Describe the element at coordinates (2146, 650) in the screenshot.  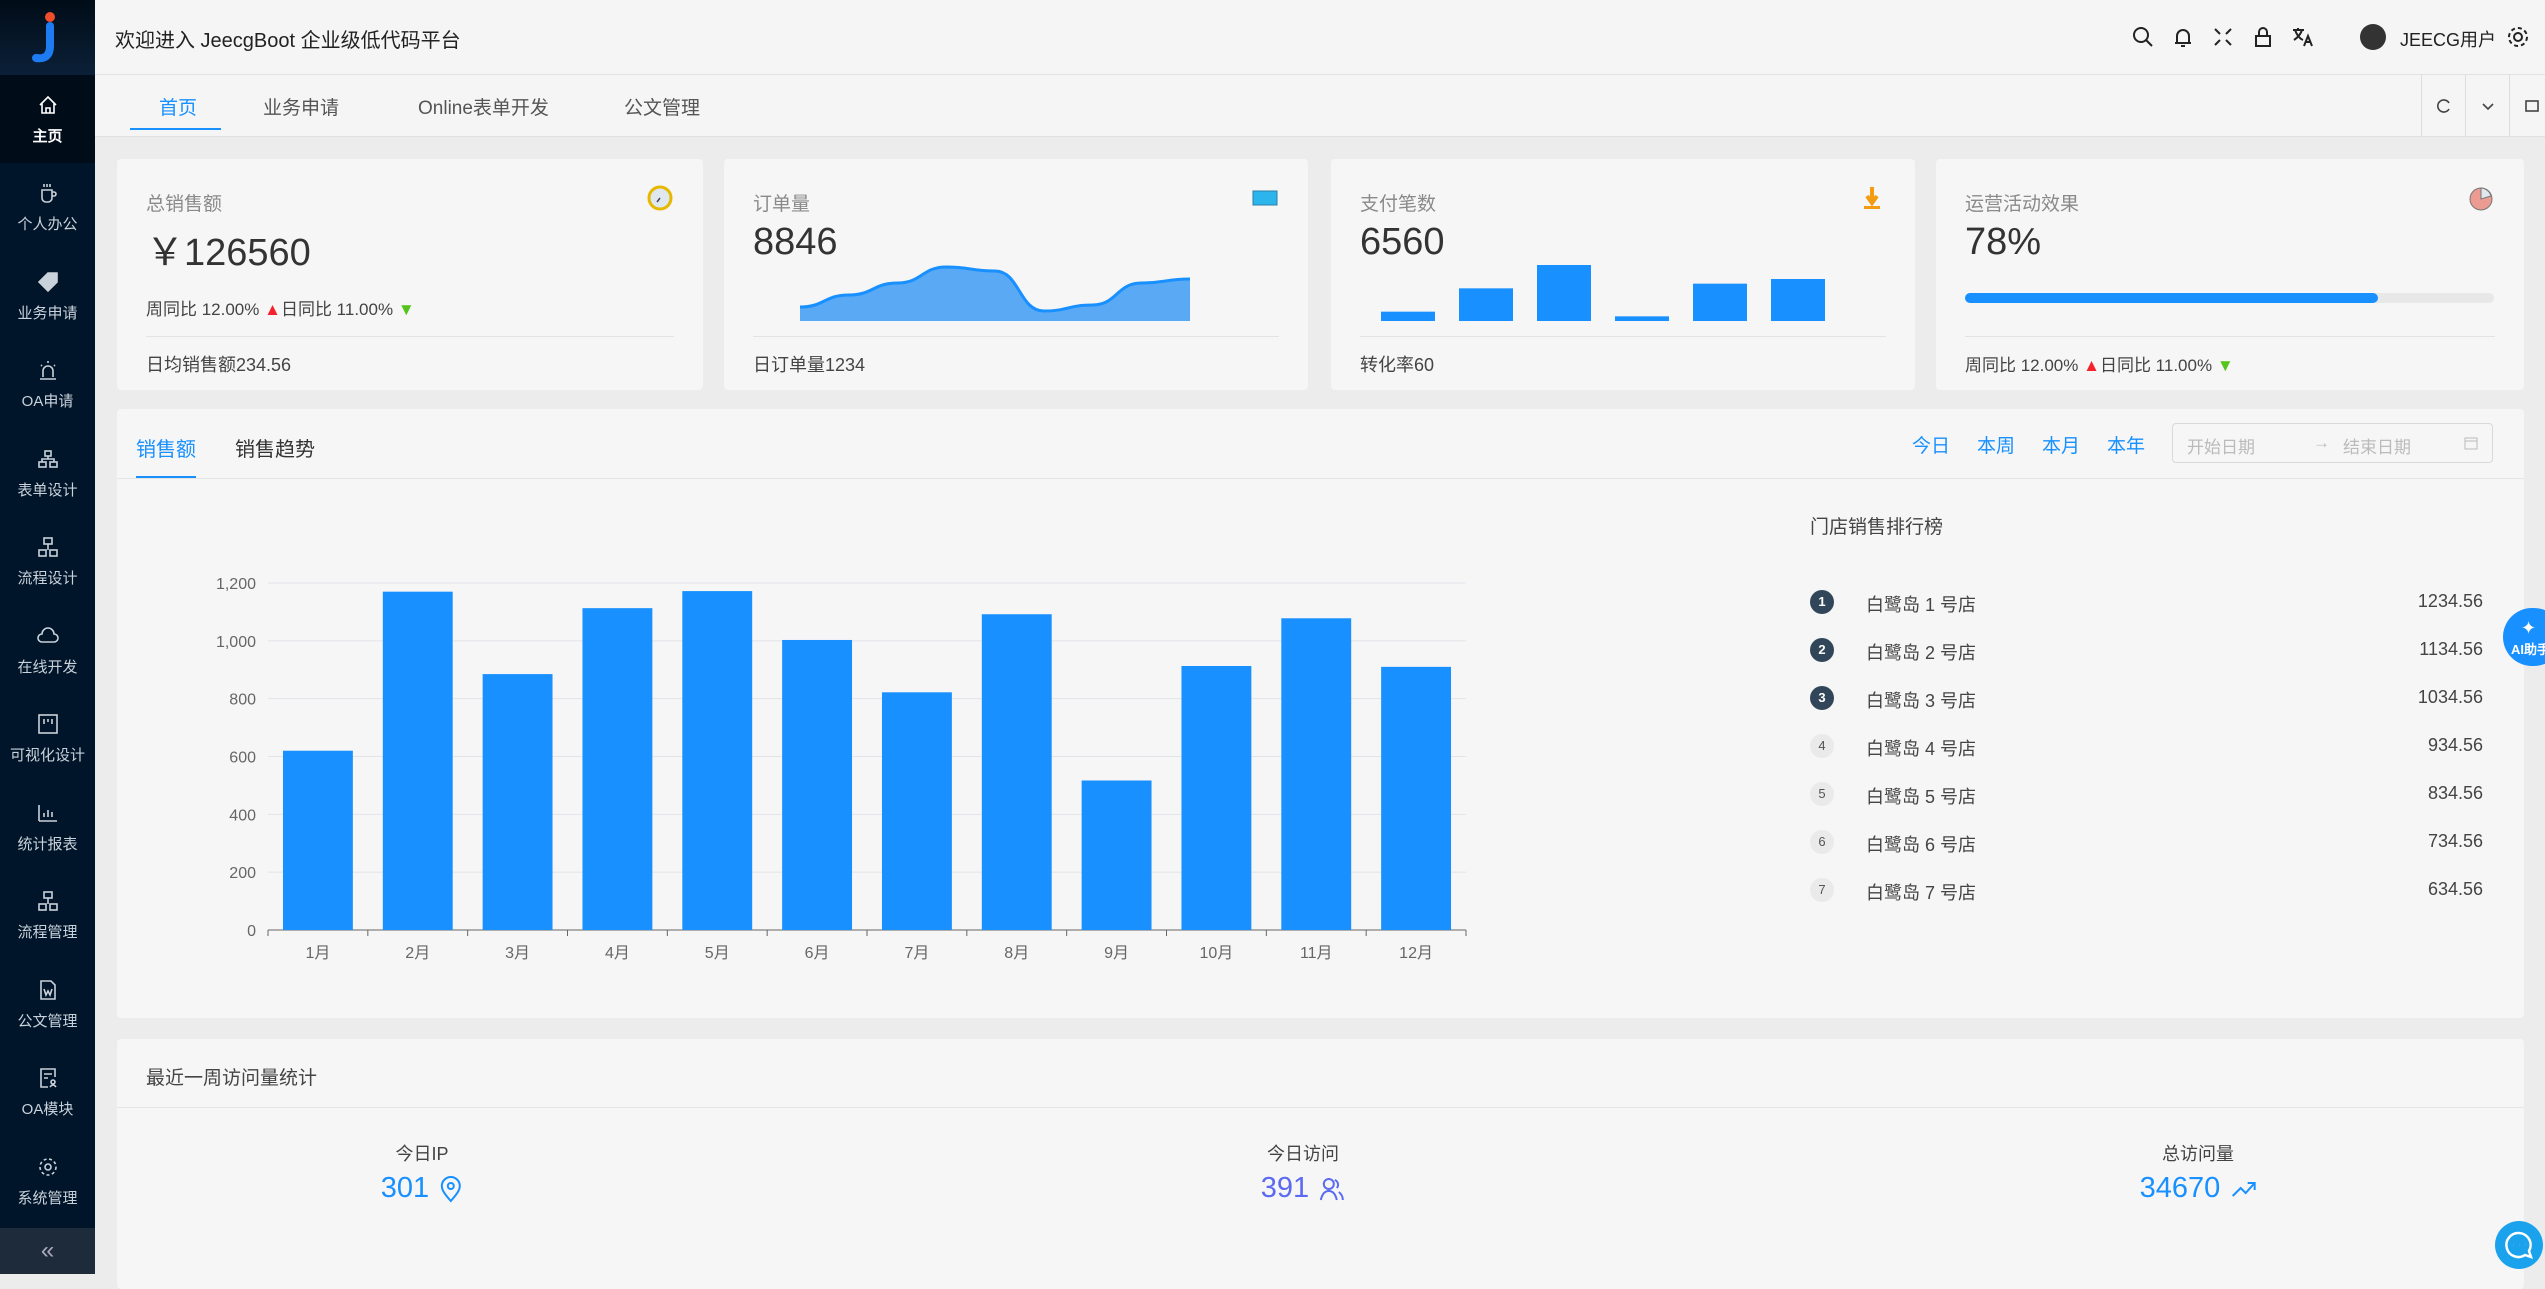
I see `rank-row: 2 白鹭岛 2 号店 1134.56` at that location.